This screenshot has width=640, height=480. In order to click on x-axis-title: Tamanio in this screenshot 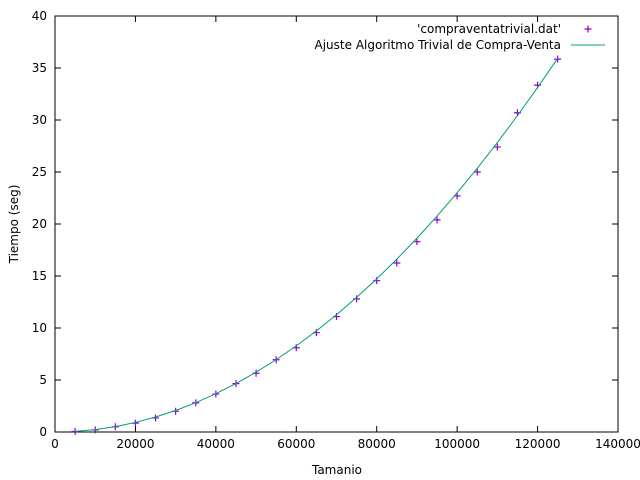, I will do `click(336, 470)`.